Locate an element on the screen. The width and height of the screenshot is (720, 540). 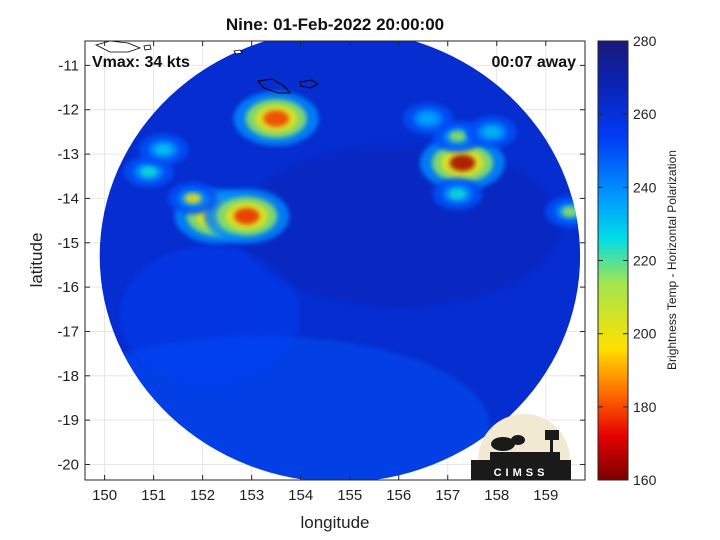
vmax-annotation: Vmax: 34 kts is located at coordinates (141, 62).